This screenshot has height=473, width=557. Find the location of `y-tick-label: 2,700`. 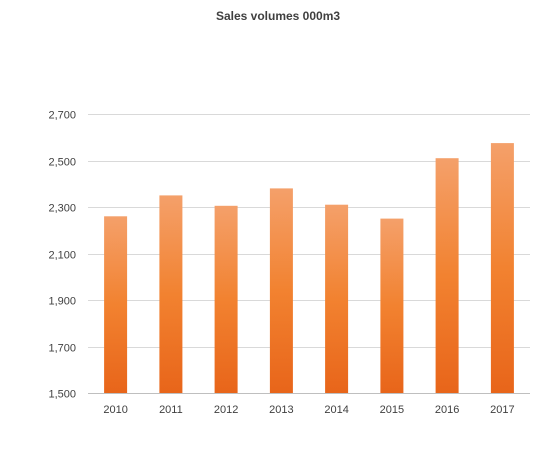

y-tick-label: 2,700 is located at coordinates (62, 116).